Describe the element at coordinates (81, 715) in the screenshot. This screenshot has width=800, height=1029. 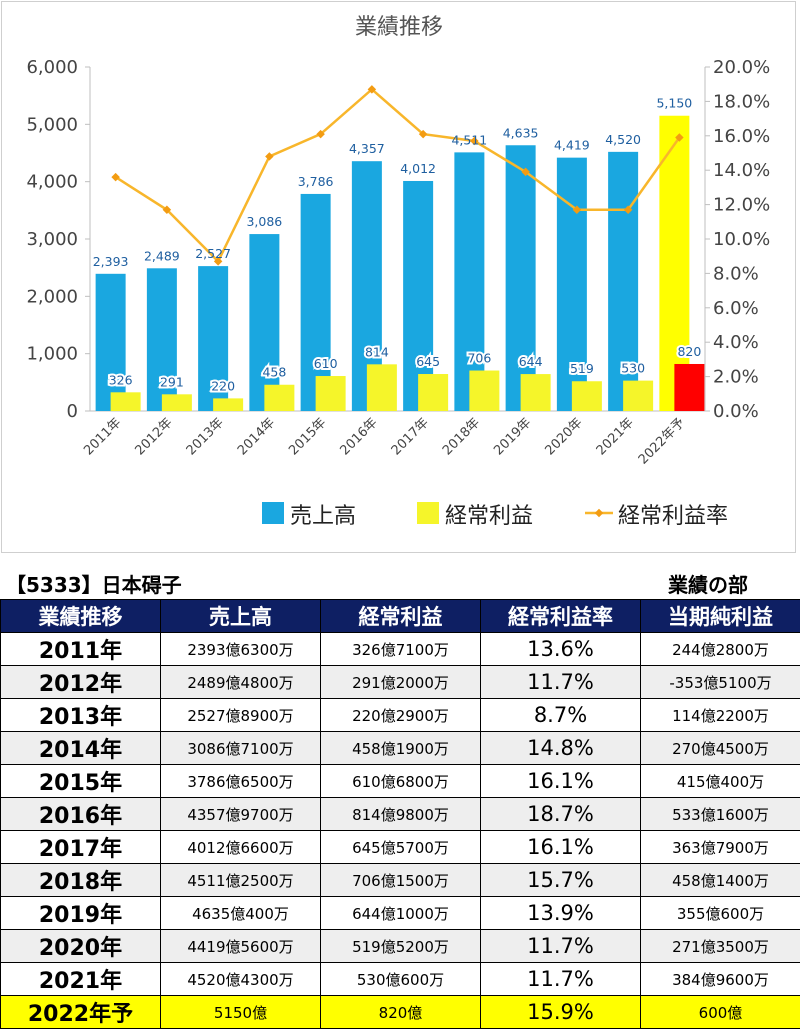
I see `cell-year: 2013年` at that location.